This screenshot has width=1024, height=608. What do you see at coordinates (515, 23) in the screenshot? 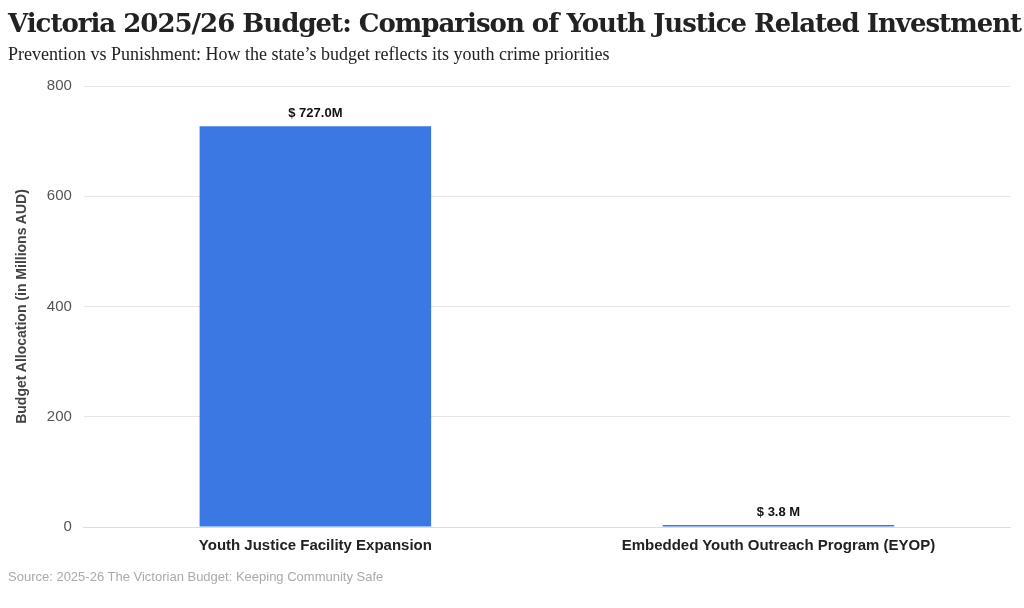
I see `chart-title: Victoria 2025/26 Budget: Comparison of Youth Justice Related Investment` at bounding box center [515, 23].